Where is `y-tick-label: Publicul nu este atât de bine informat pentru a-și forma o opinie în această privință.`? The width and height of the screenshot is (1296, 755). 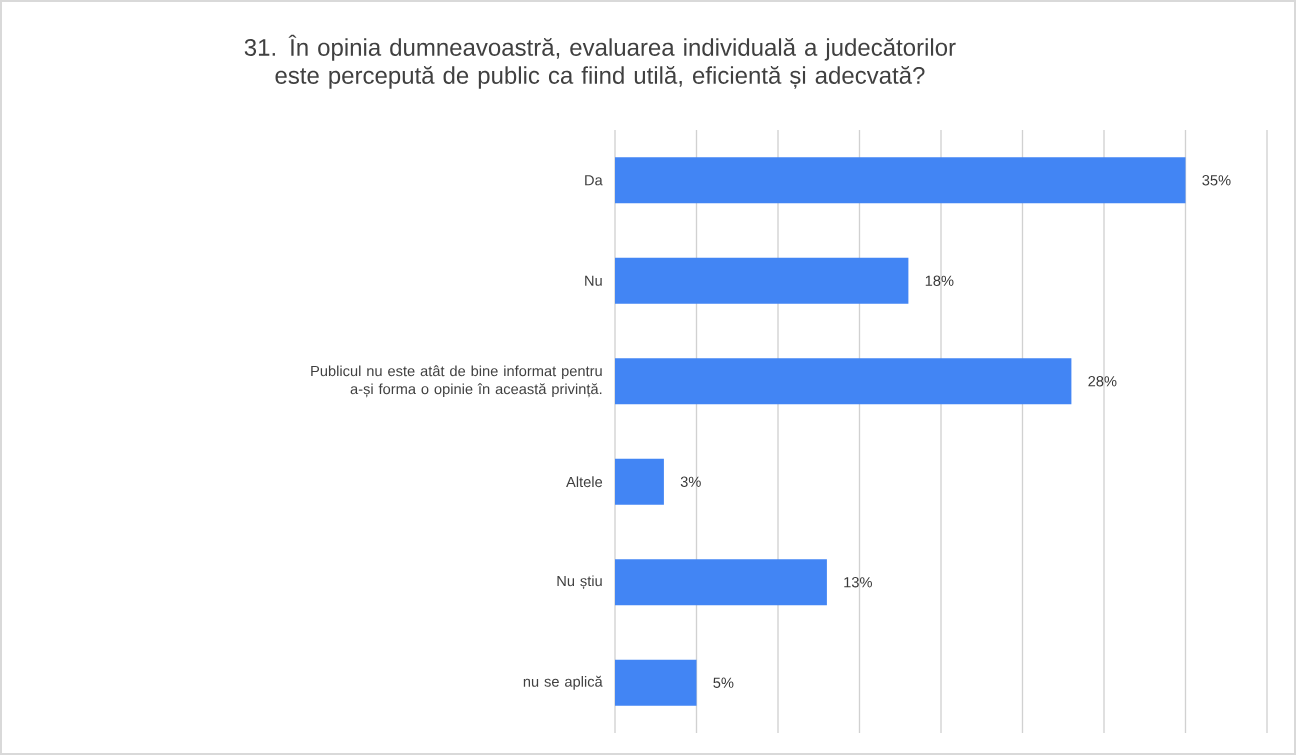
y-tick-label: Publicul nu este atât de bine informat pentru a-și forma o opinie în această privință. is located at coordinates (456, 381).